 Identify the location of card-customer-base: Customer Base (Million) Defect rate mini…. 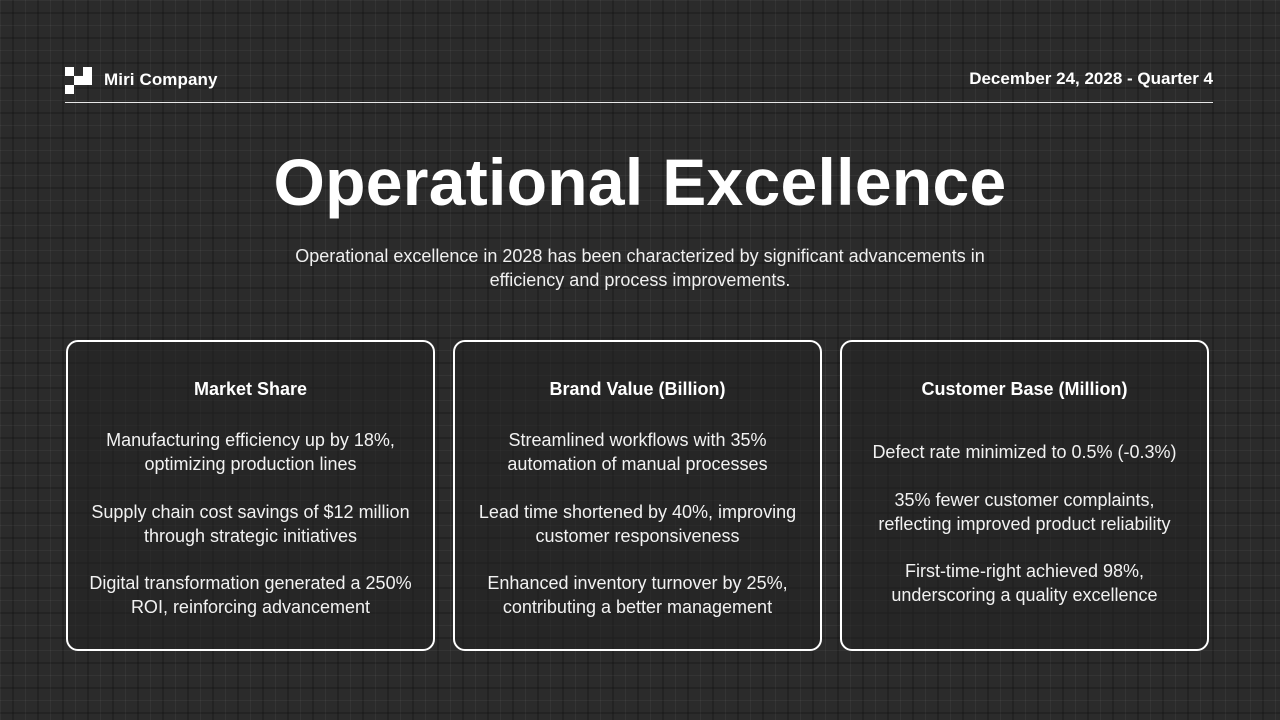
(1024, 495).